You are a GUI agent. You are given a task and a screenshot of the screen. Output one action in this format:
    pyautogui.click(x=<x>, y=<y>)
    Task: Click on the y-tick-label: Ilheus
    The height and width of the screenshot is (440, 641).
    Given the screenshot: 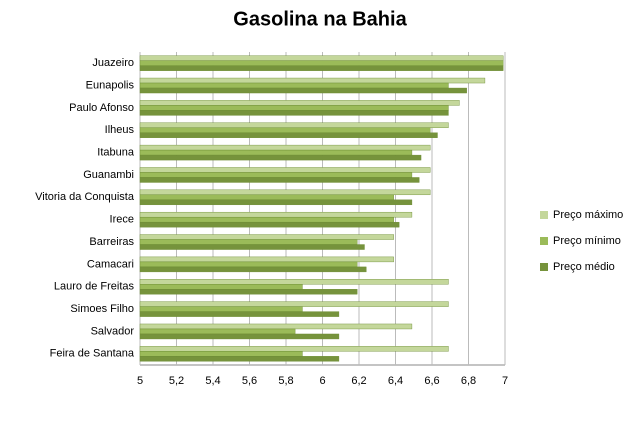 What is the action you would take?
    pyautogui.click(x=120, y=130)
    